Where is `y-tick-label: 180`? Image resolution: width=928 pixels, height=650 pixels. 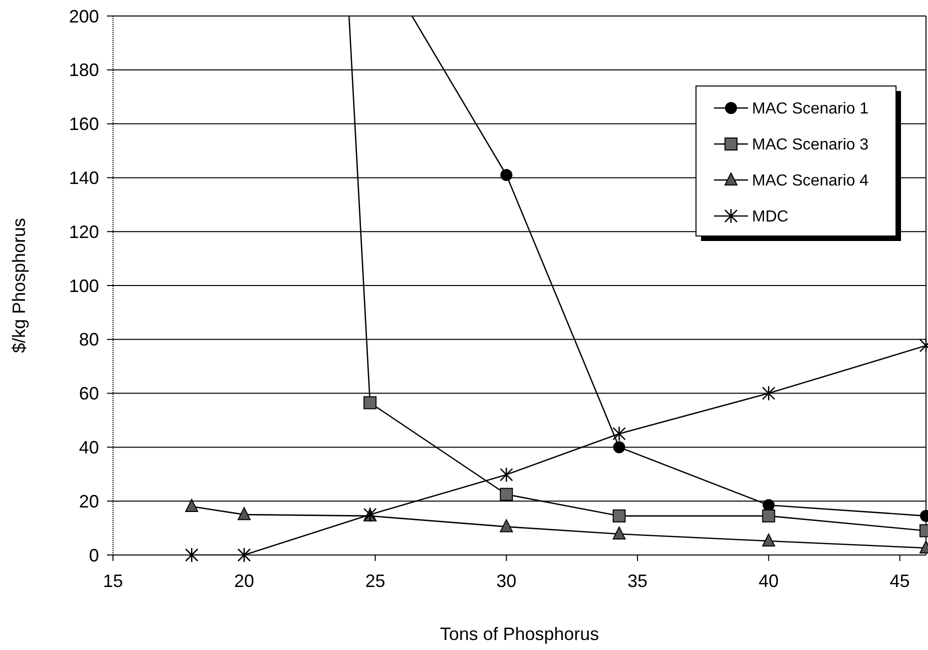 y-tick-label: 180 is located at coordinates (83, 70).